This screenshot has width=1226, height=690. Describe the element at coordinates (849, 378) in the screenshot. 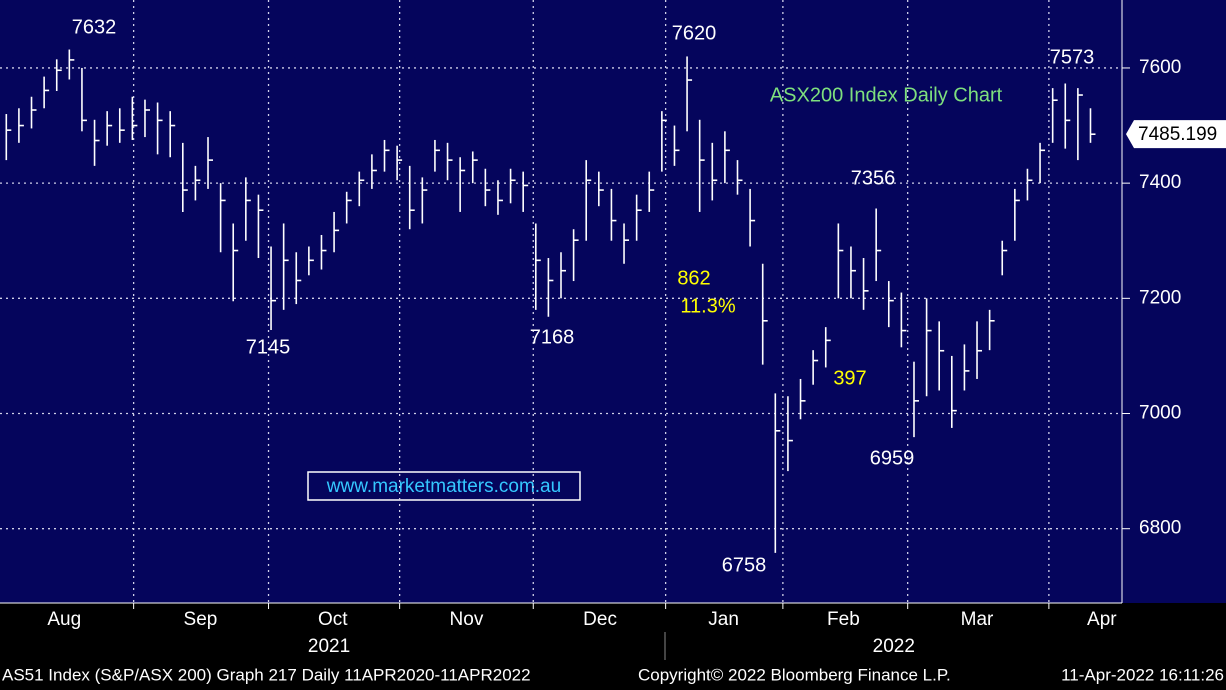

I see `annotation: 397` at that location.